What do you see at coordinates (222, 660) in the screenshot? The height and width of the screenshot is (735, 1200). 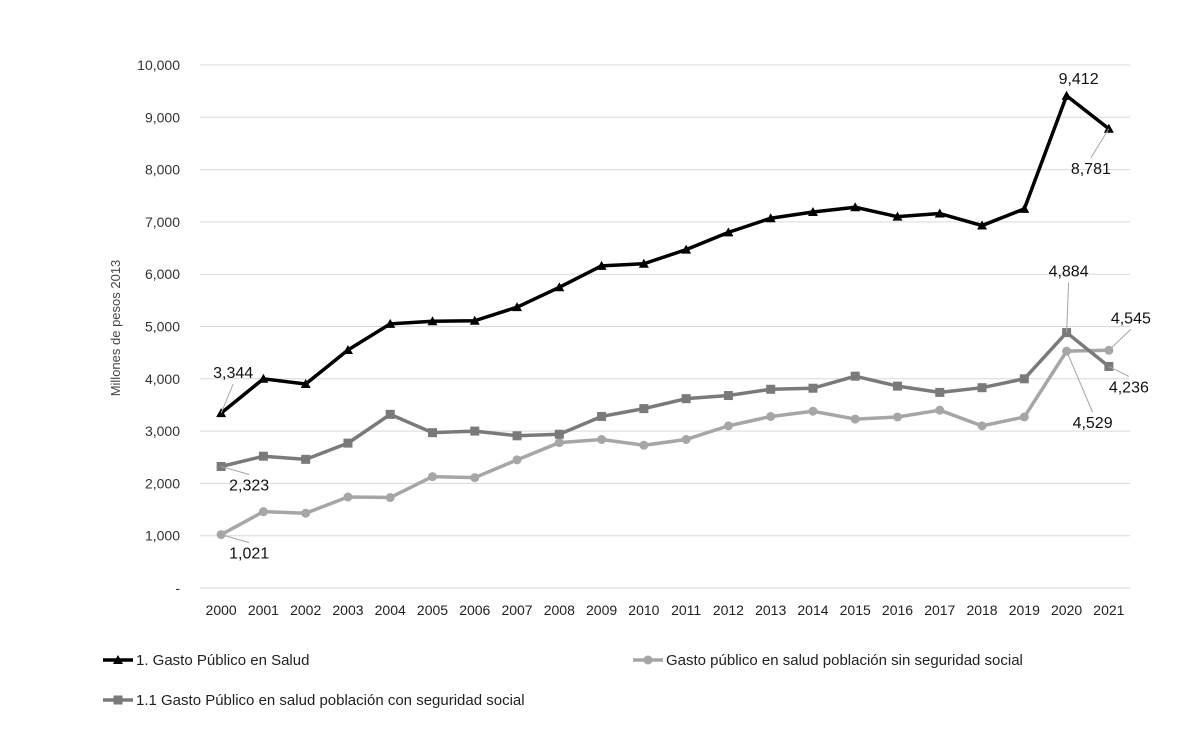 I see `legend-label: 1. Gasto Público en Salud` at bounding box center [222, 660].